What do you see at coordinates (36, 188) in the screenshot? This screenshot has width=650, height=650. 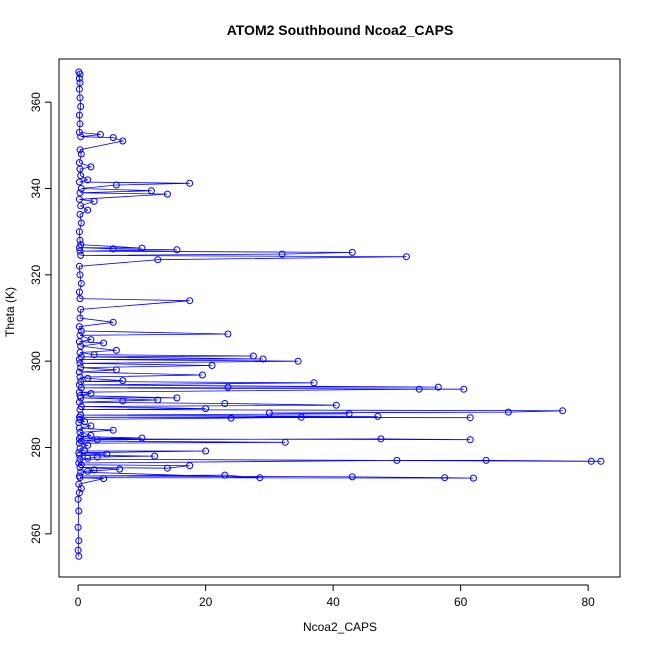 I see `y-tick-label: 340` at bounding box center [36, 188].